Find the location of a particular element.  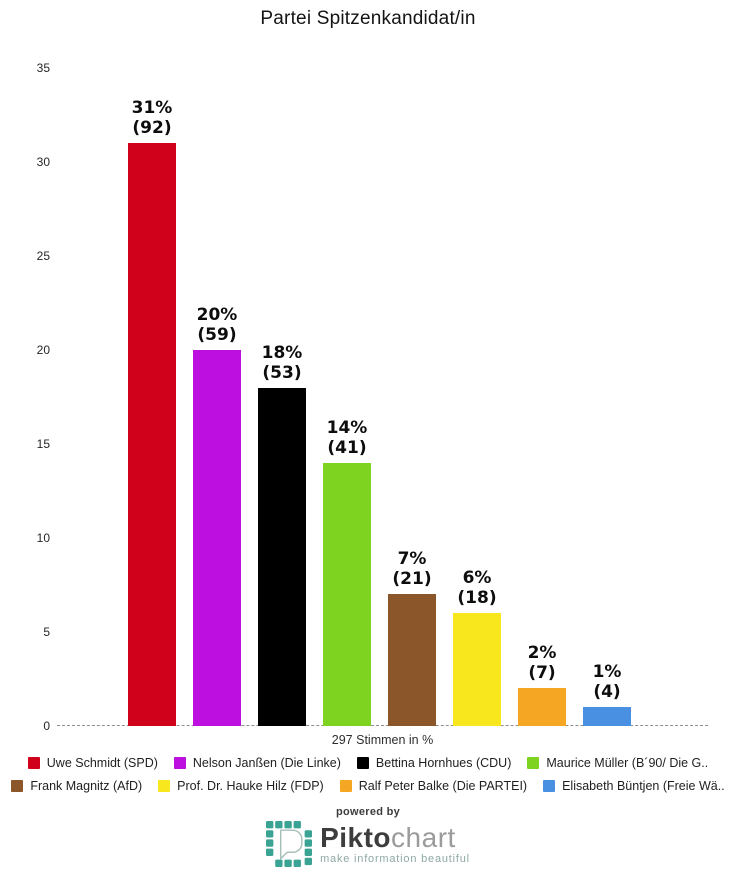

y-tick-label: 30 is located at coordinates (43, 162).